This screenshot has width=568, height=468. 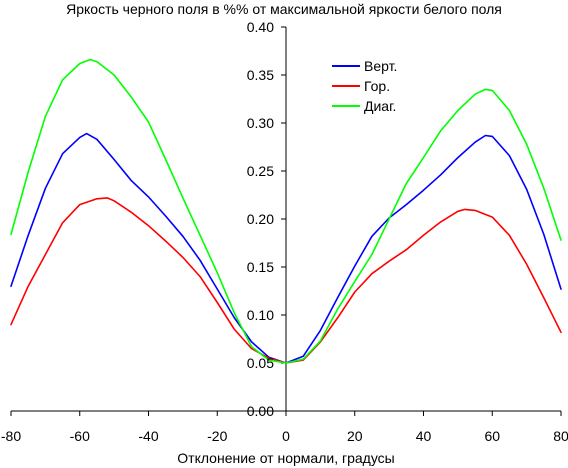 What do you see at coordinates (492, 436) in the screenshot?
I see `x-tick-label: 60` at bounding box center [492, 436].